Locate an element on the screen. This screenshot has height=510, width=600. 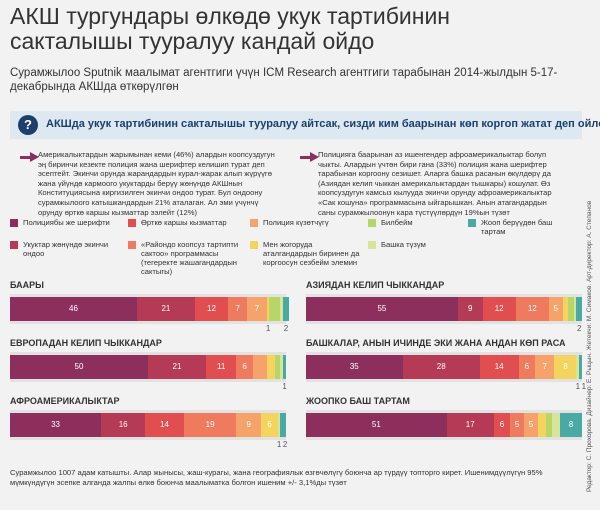
legend-item: Укуктар жөнүндө экинчи ондоо is located at coordinates (69, 255).